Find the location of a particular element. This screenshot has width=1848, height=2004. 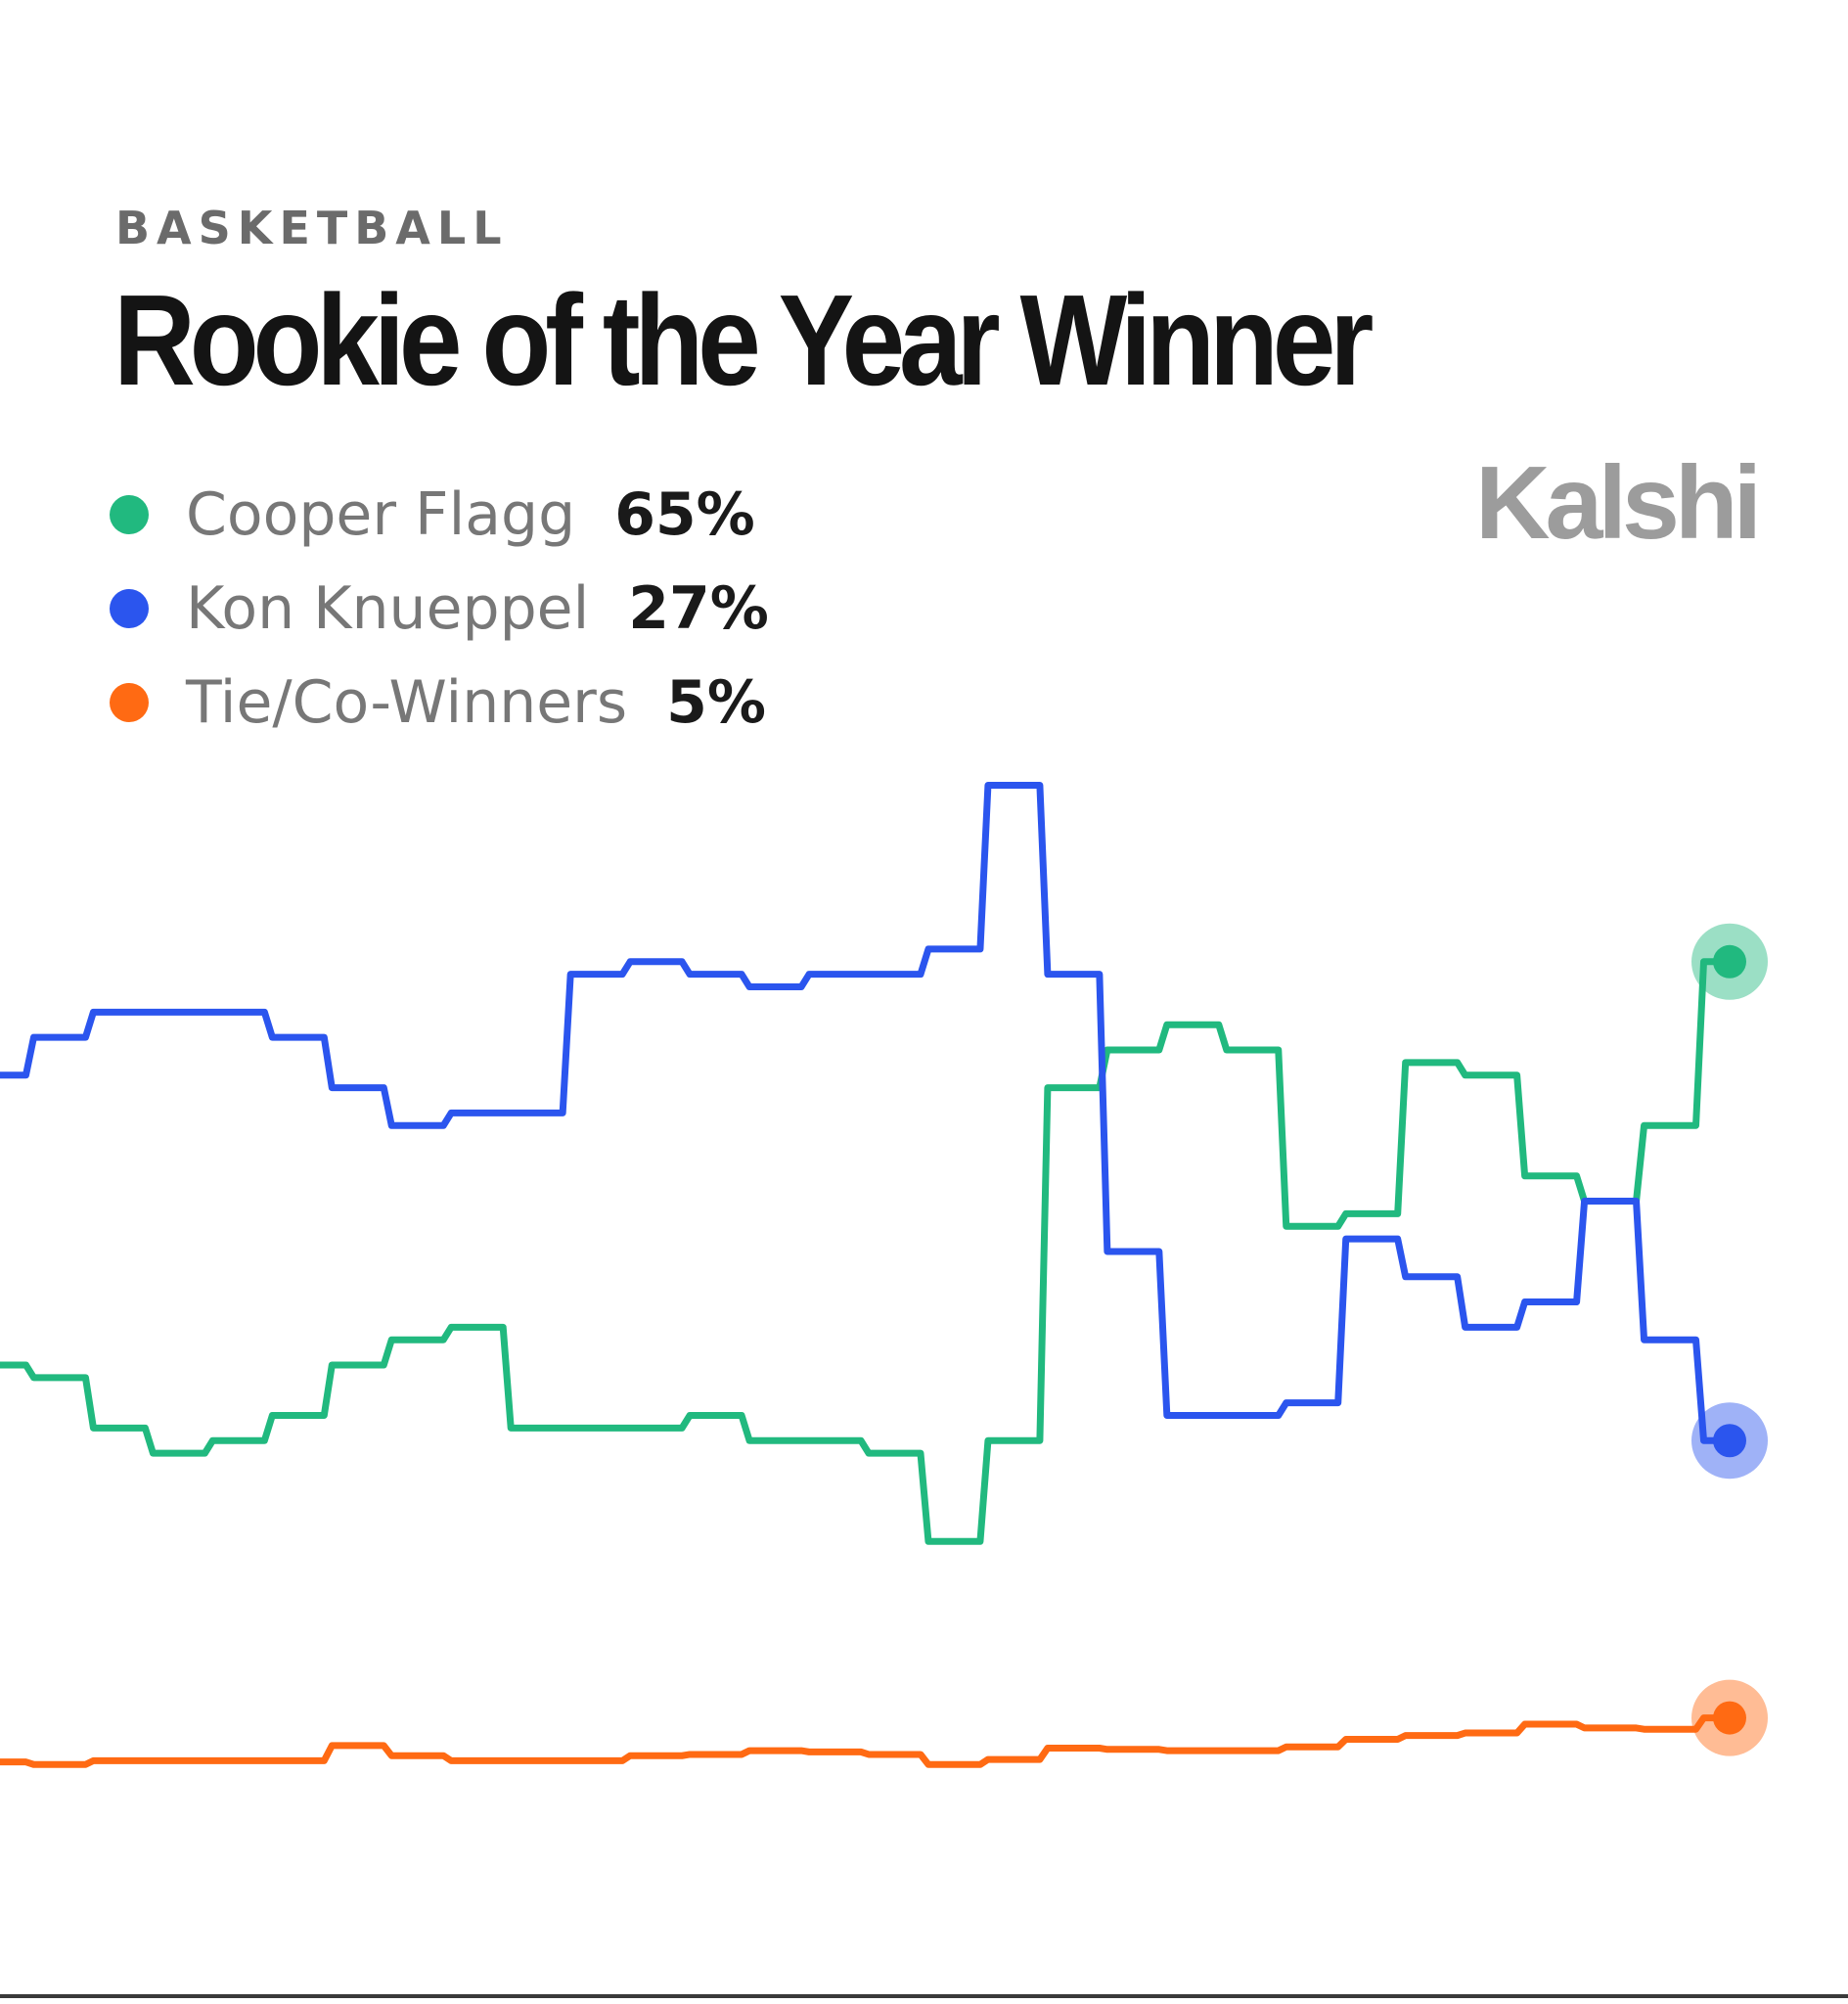

legend-item-tie-co-winners: Tie/Co-Winners 5% is located at coordinates (439, 703).